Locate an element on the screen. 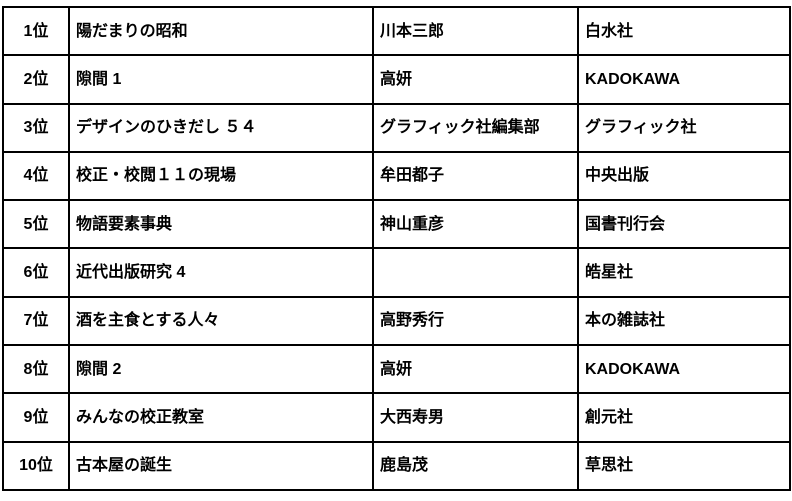 Image resolution: width=792 pixels, height=501 pixels. title-cell: 隙間 2 is located at coordinates (221, 369).